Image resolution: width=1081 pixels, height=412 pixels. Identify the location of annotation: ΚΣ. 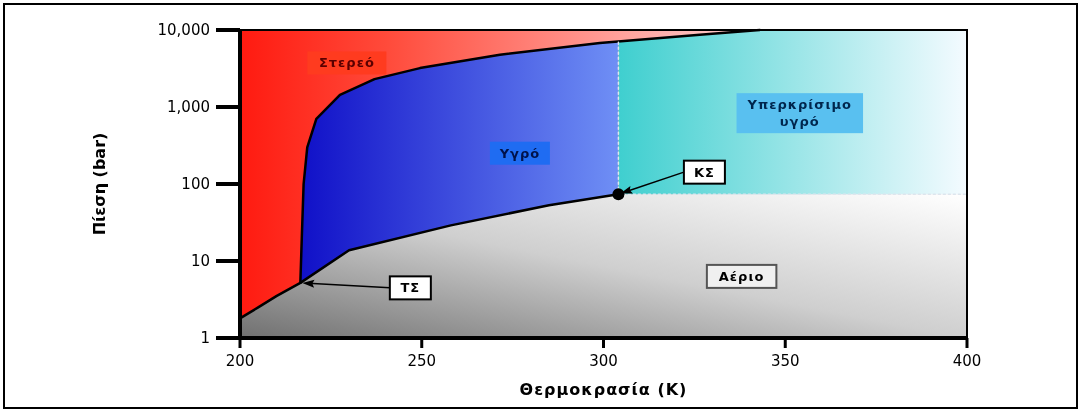
(704, 172).